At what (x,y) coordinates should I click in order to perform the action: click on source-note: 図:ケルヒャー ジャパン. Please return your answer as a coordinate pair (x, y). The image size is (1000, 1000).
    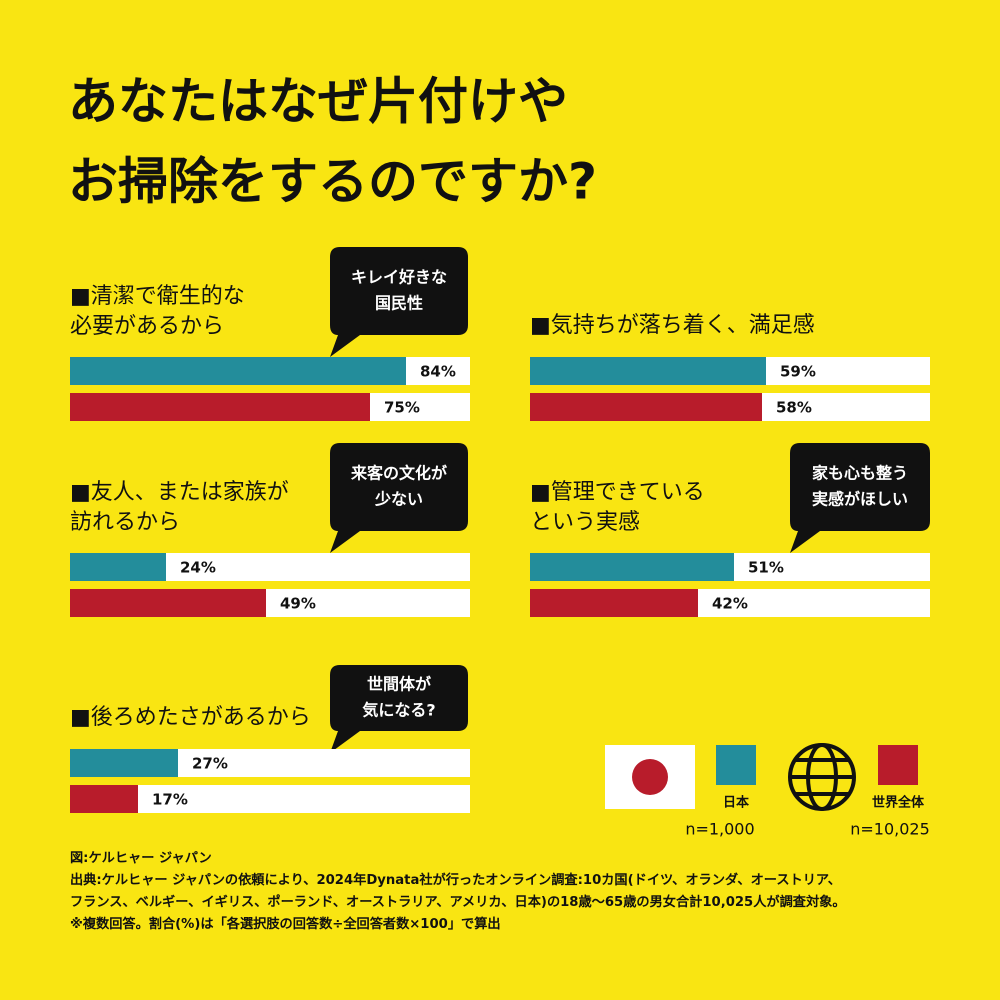
    Looking at the image, I should click on (141, 858).